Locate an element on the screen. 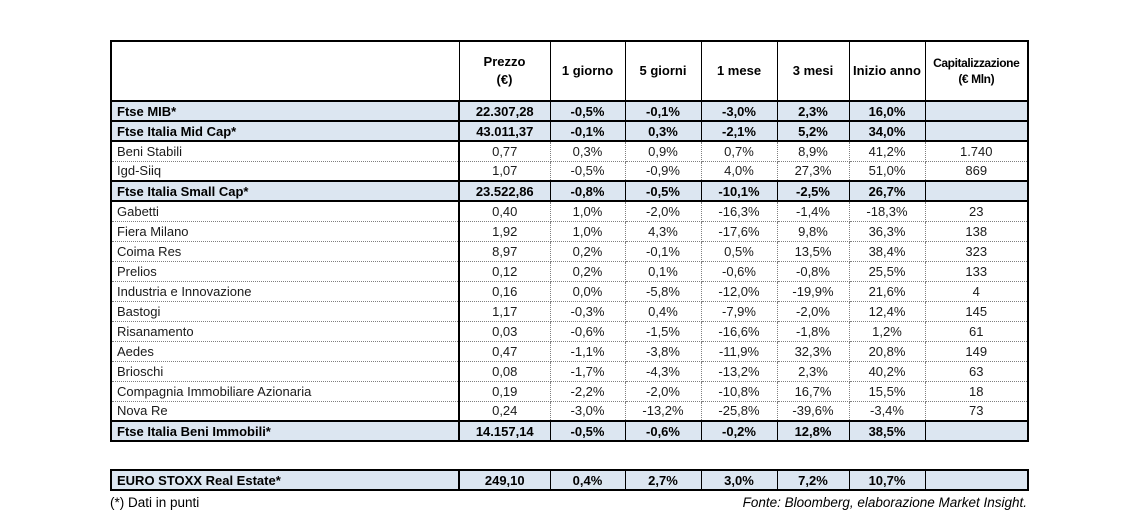 This screenshot has height=511, width=1137. cell-inizio-anno: -3,4% is located at coordinates (887, 411).